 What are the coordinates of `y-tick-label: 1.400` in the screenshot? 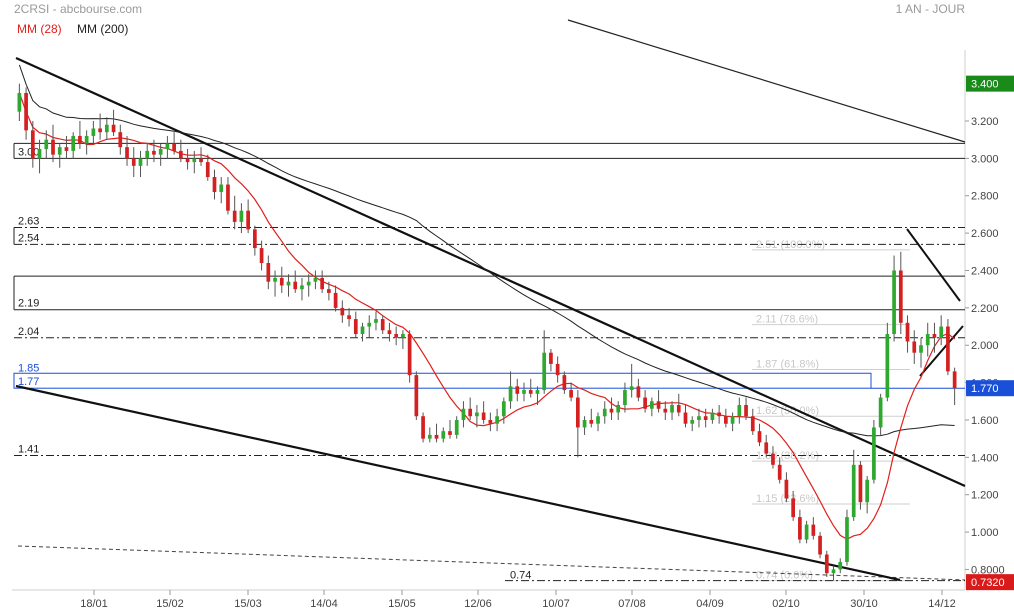 It's located at (985, 458).